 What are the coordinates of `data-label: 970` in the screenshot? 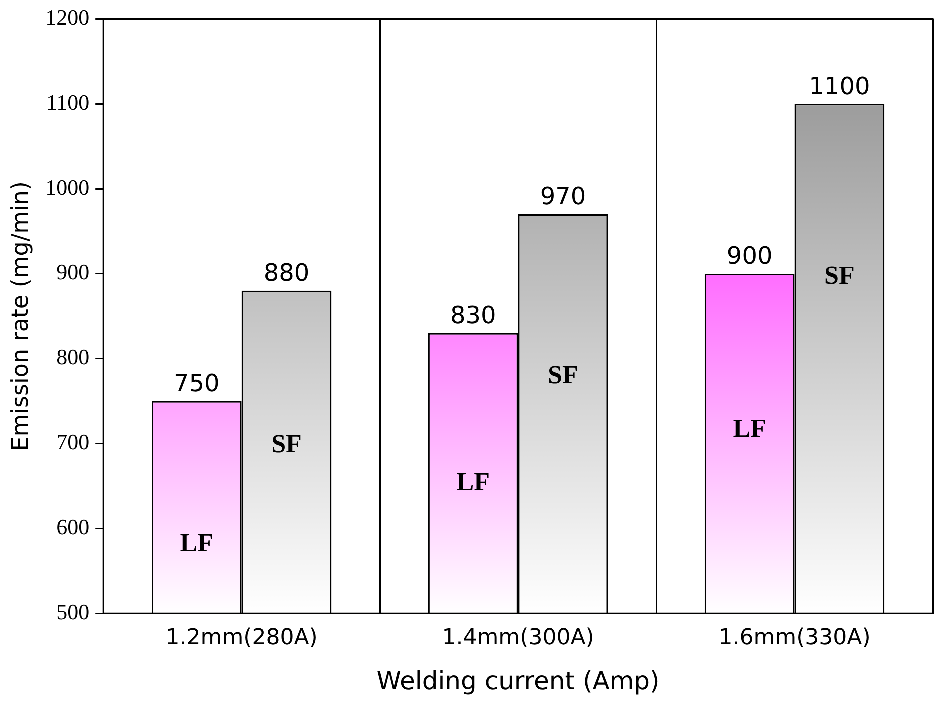 It's located at (563, 196).